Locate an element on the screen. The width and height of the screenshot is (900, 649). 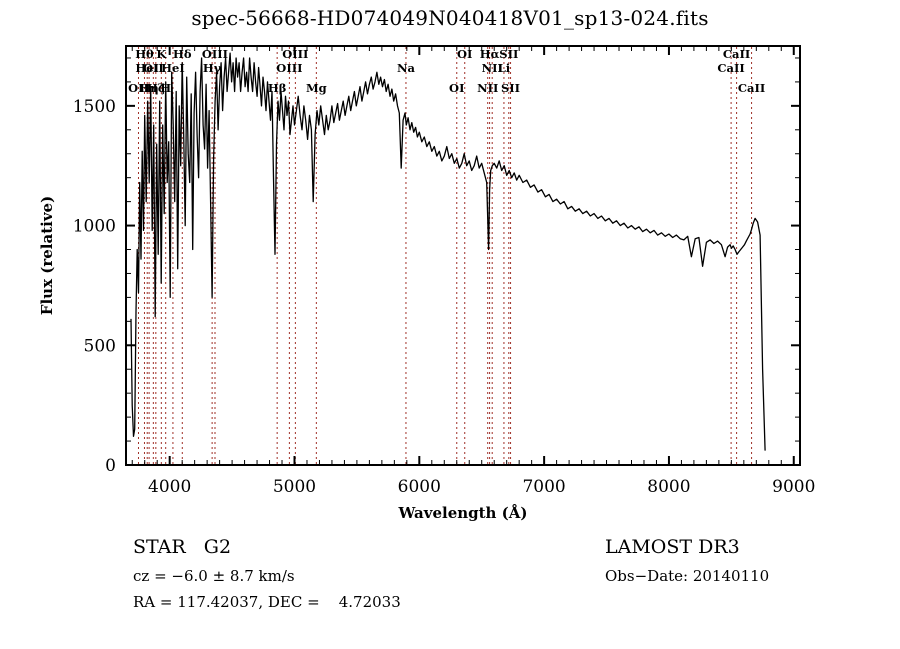
x-axis-tick-label: 9000 is located at coordinates (793, 487).